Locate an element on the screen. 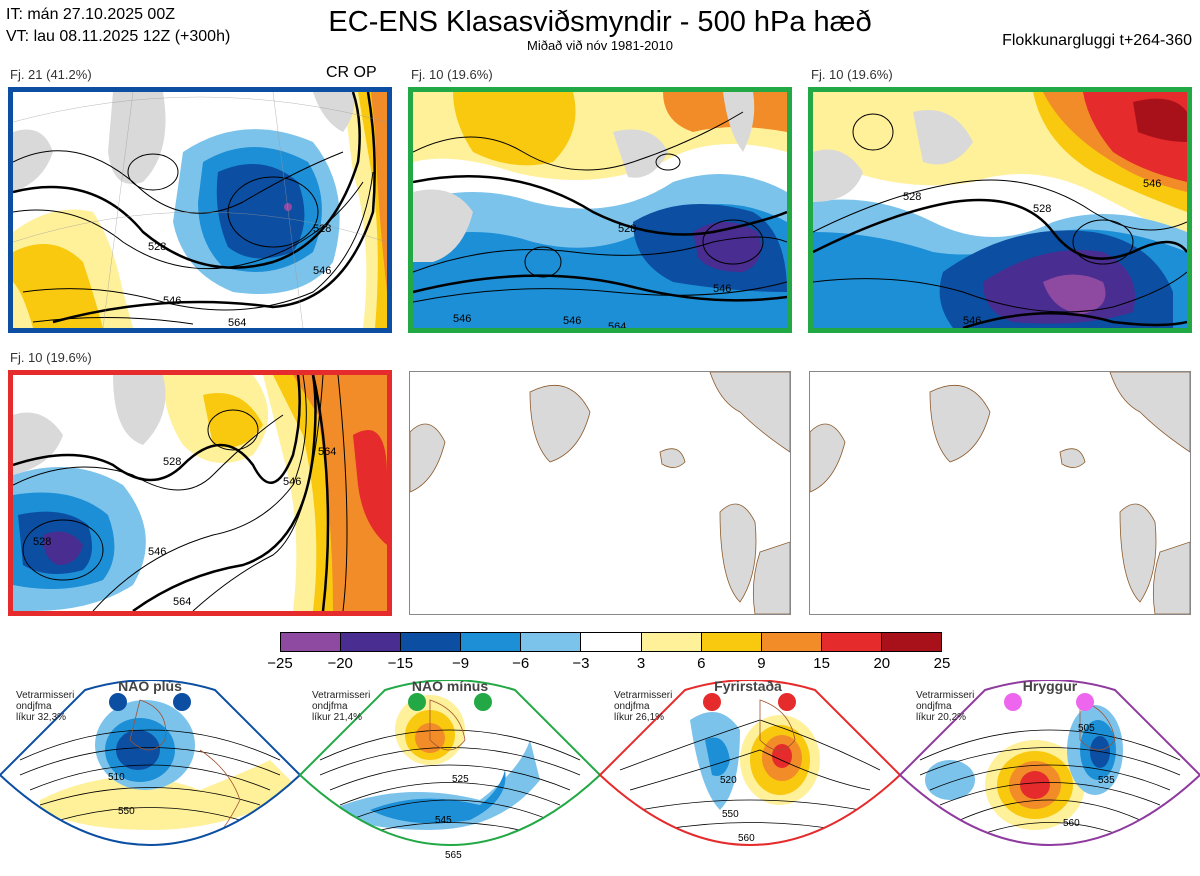 This screenshot has height=876, width=1200. colorbar-tick-label: 20 is located at coordinates (882, 663).